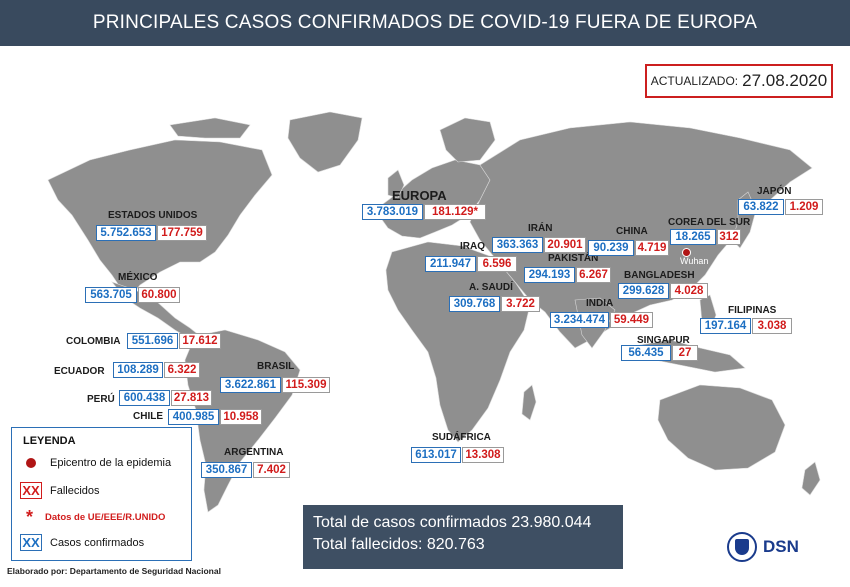 The height and width of the screenshot is (587, 850). Describe the element at coordinates (182, 233) in the screenshot. I see `deaths-box-estados-unidos: 177.759` at that location.